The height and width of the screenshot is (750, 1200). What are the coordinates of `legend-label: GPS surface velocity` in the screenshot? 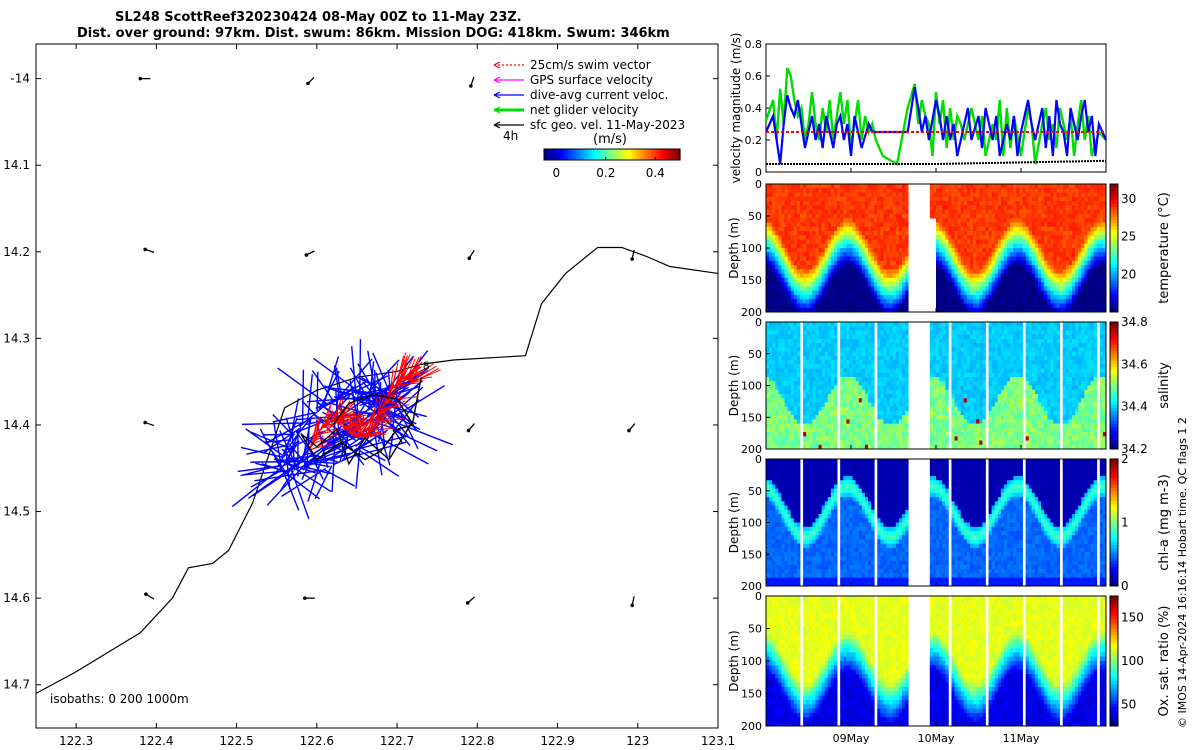 It's located at (591, 80).